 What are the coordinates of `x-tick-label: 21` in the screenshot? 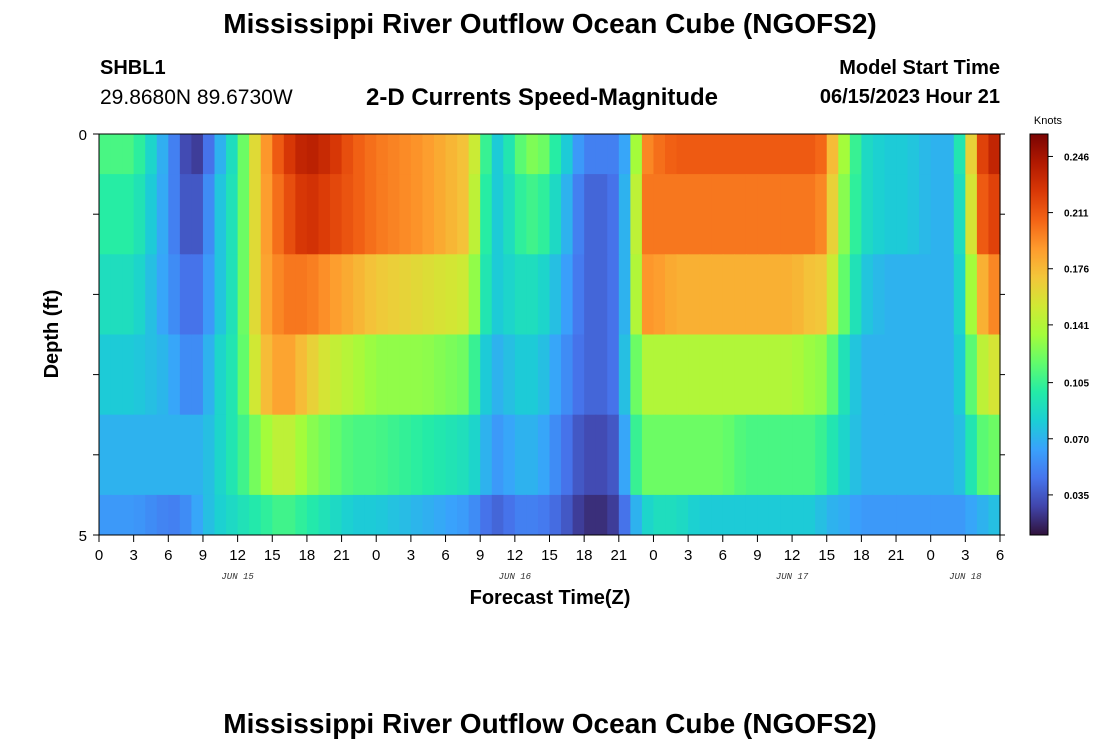 It's located at (618, 555).